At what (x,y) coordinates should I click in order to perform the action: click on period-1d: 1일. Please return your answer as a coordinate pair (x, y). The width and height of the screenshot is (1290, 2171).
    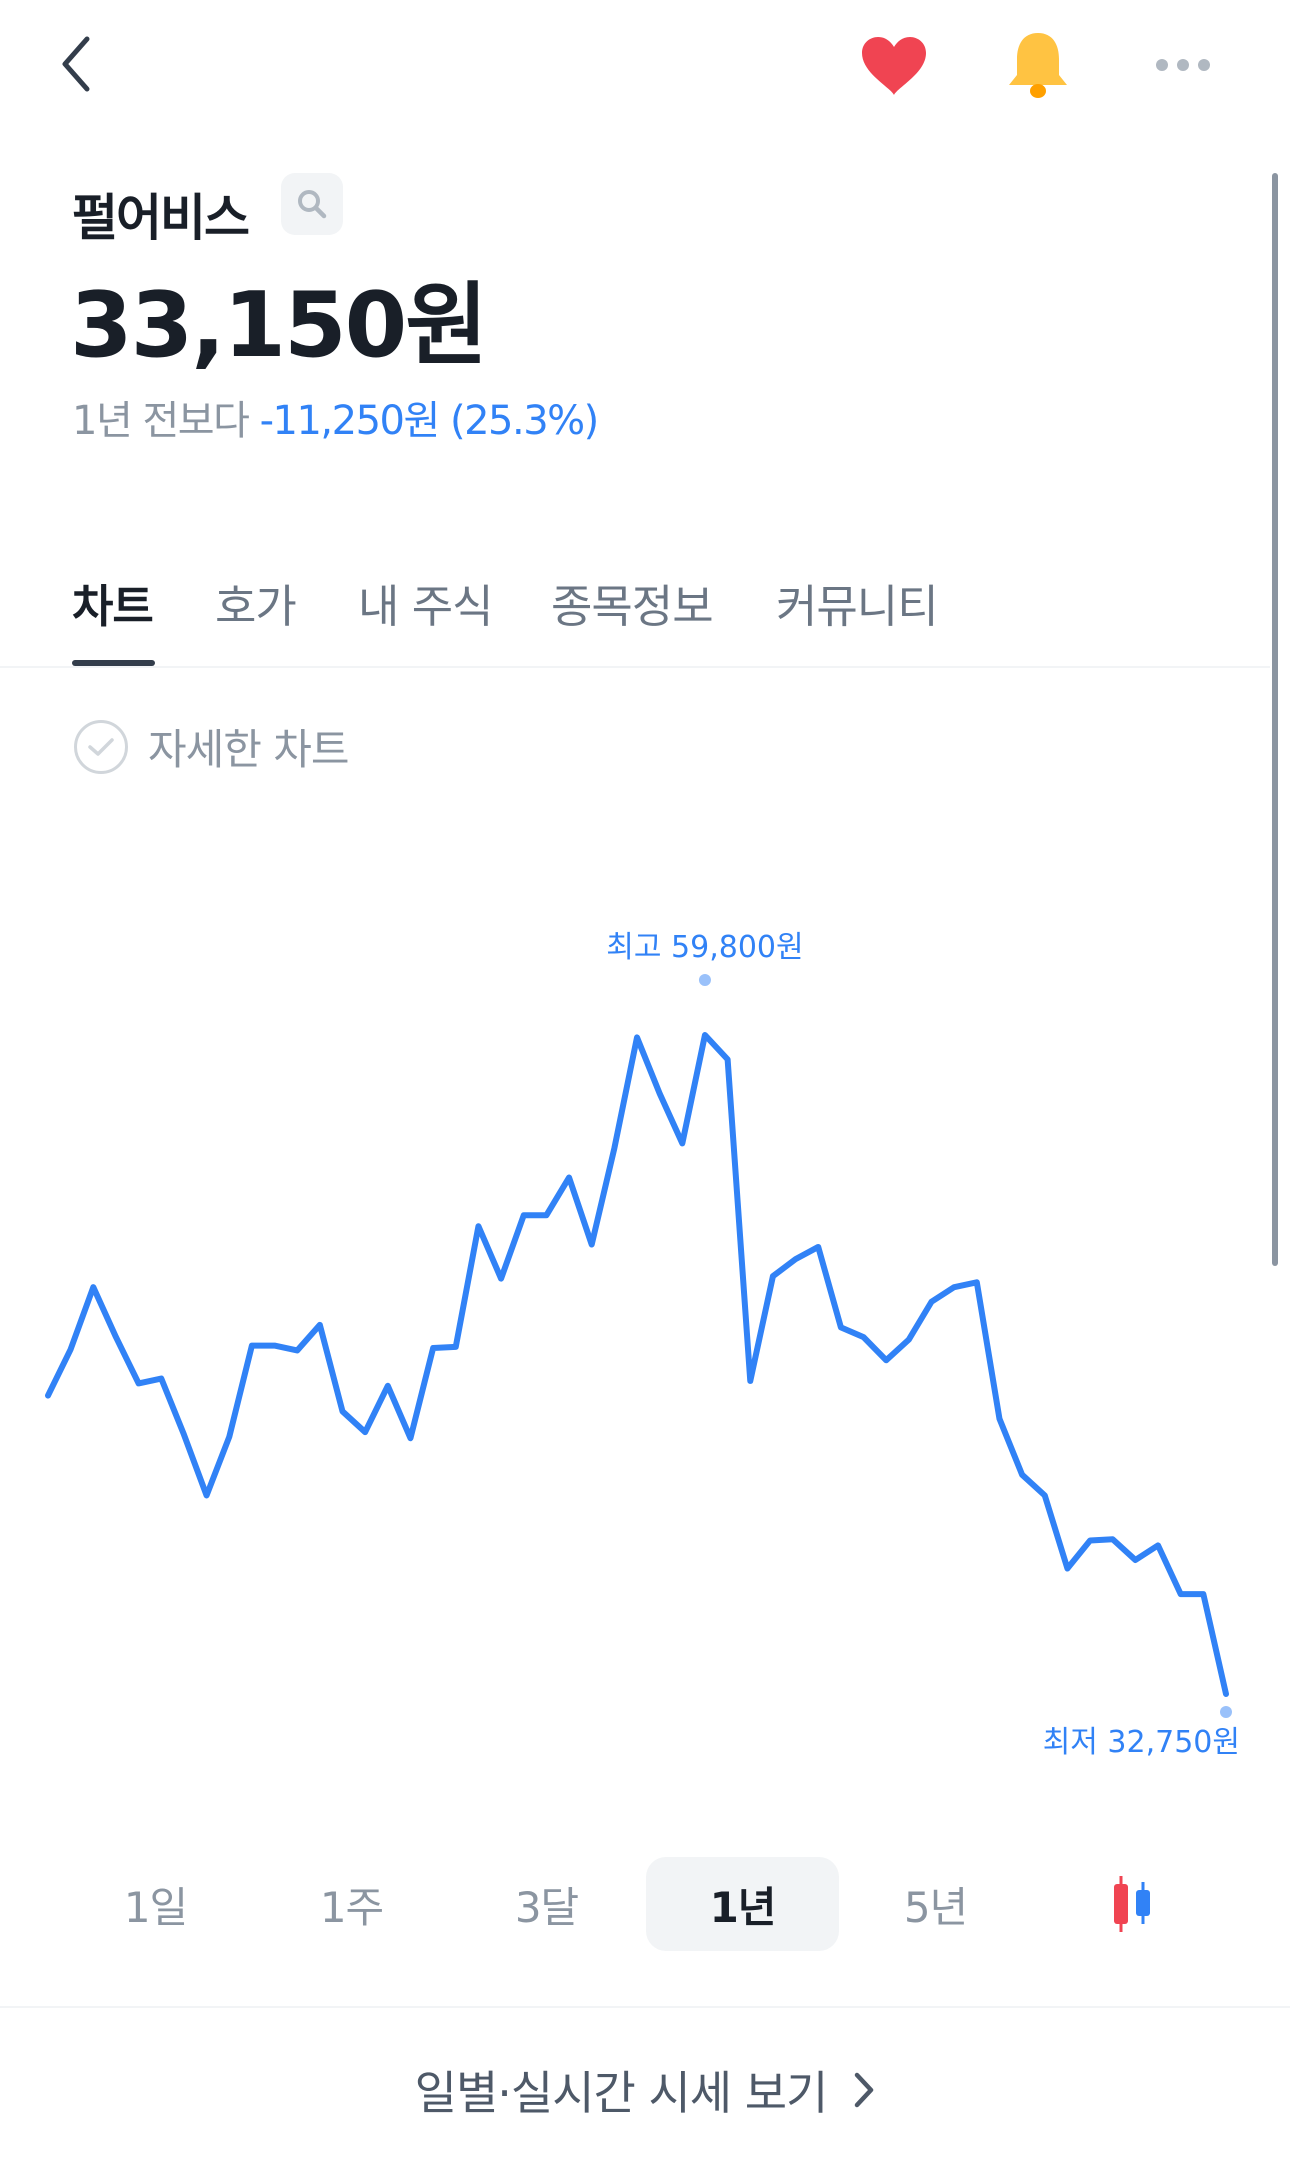
    Looking at the image, I should click on (155, 1907).